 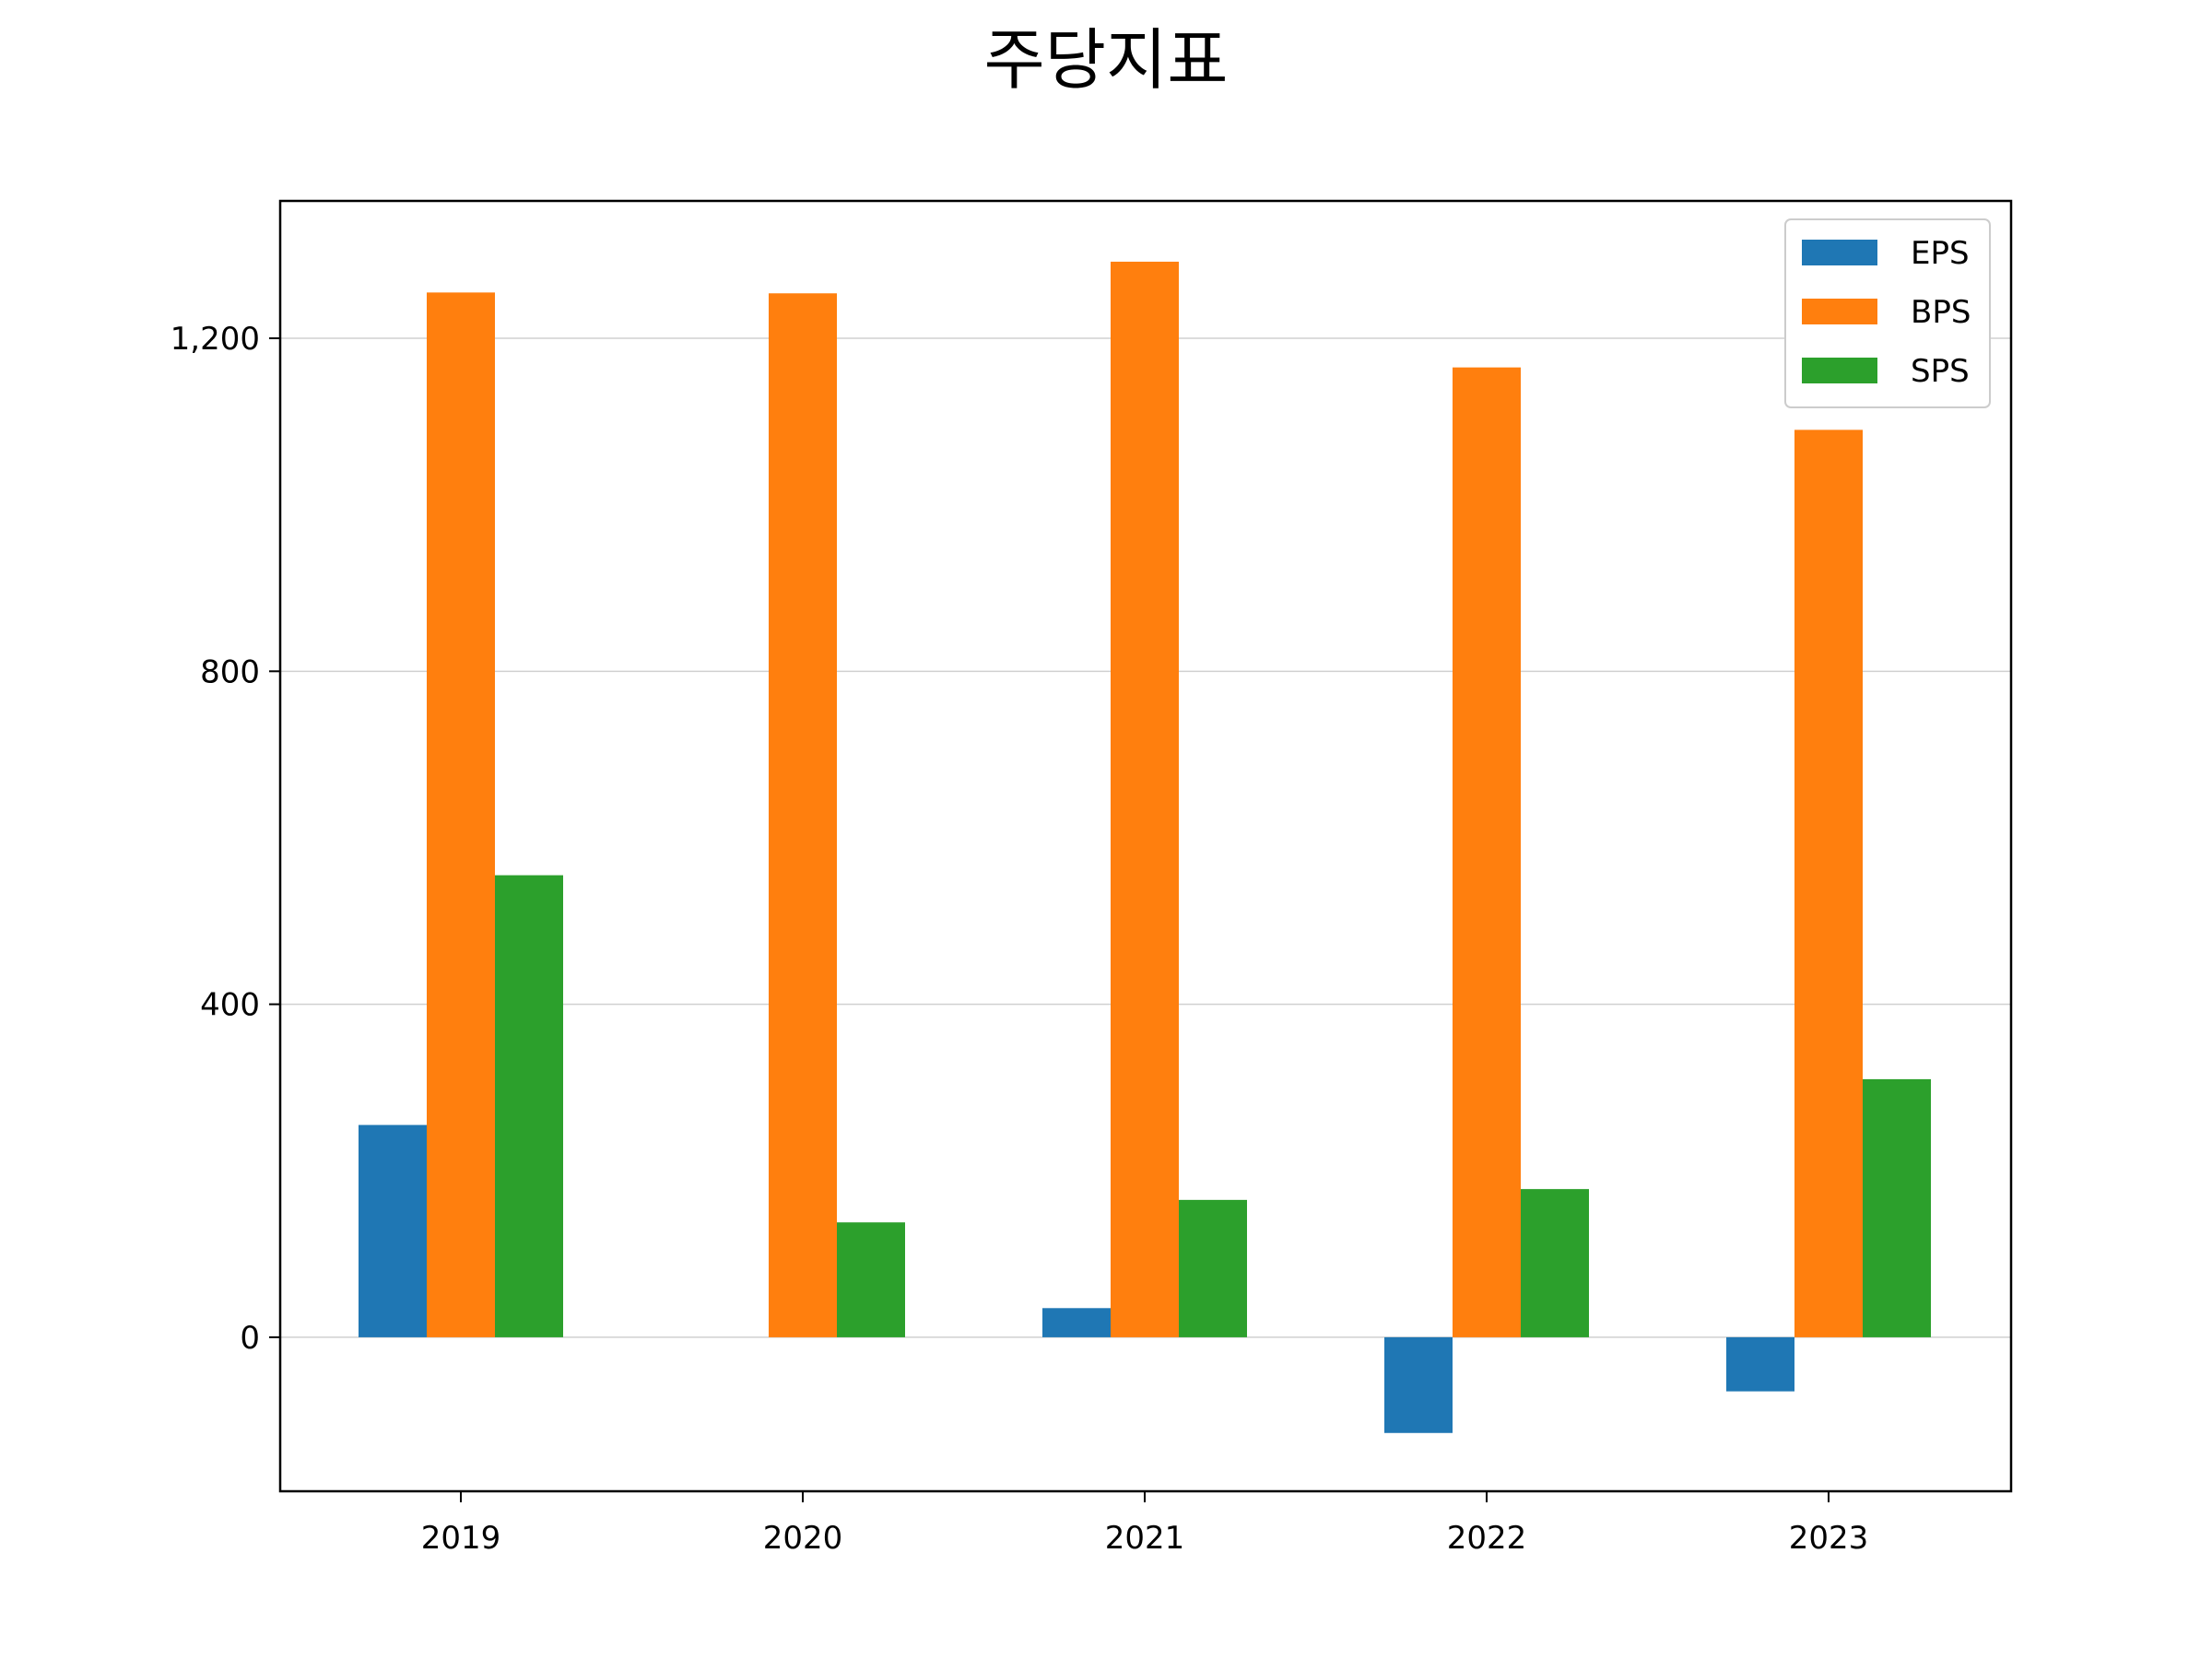 What do you see at coordinates (461, 814) in the screenshot?
I see `bar-bps-2019` at bounding box center [461, 814].